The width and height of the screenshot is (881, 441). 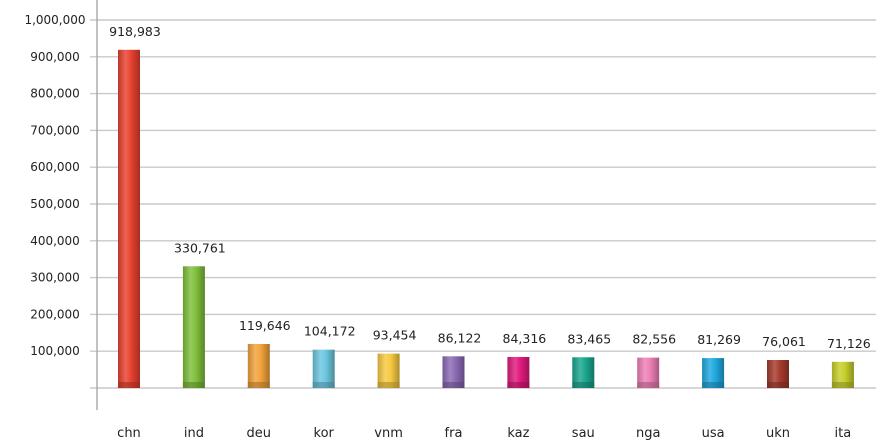 I want to click on data-label-fra: 86,122, so click(x=460, y=337).